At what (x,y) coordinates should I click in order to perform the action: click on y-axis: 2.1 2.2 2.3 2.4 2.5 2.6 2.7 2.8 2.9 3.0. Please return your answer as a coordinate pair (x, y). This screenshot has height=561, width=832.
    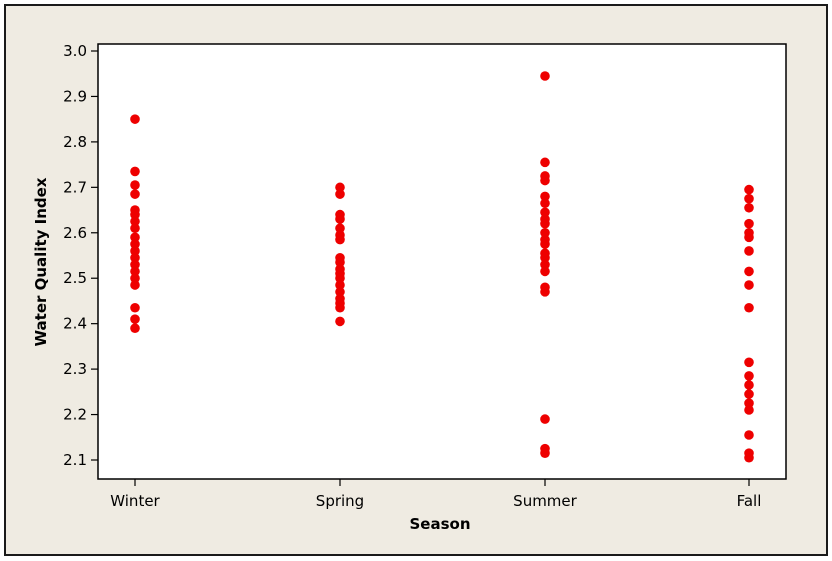
    Looking at the image, I should click on (80, 255).